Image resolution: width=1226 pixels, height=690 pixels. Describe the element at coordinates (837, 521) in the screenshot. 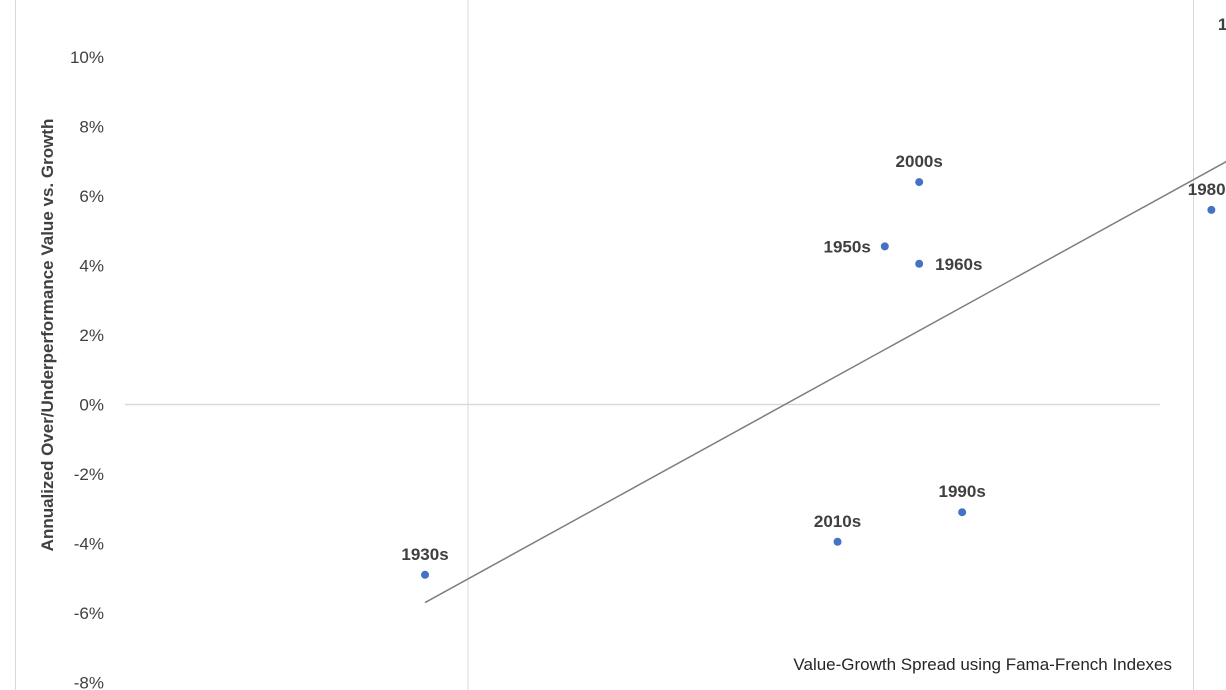

I see `point-label-2010s: 2010s` at that location.